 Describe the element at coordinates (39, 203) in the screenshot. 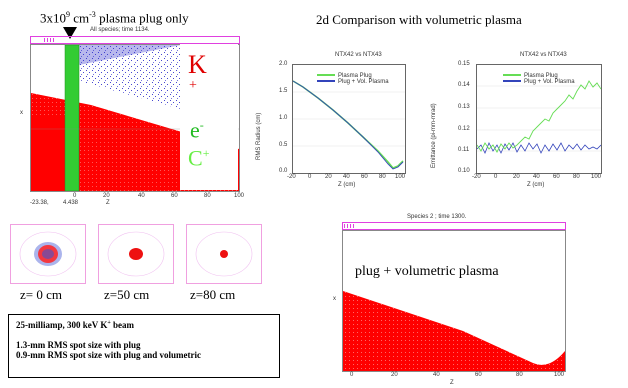

I see `left-x-left-label: -23.38,` at that location.